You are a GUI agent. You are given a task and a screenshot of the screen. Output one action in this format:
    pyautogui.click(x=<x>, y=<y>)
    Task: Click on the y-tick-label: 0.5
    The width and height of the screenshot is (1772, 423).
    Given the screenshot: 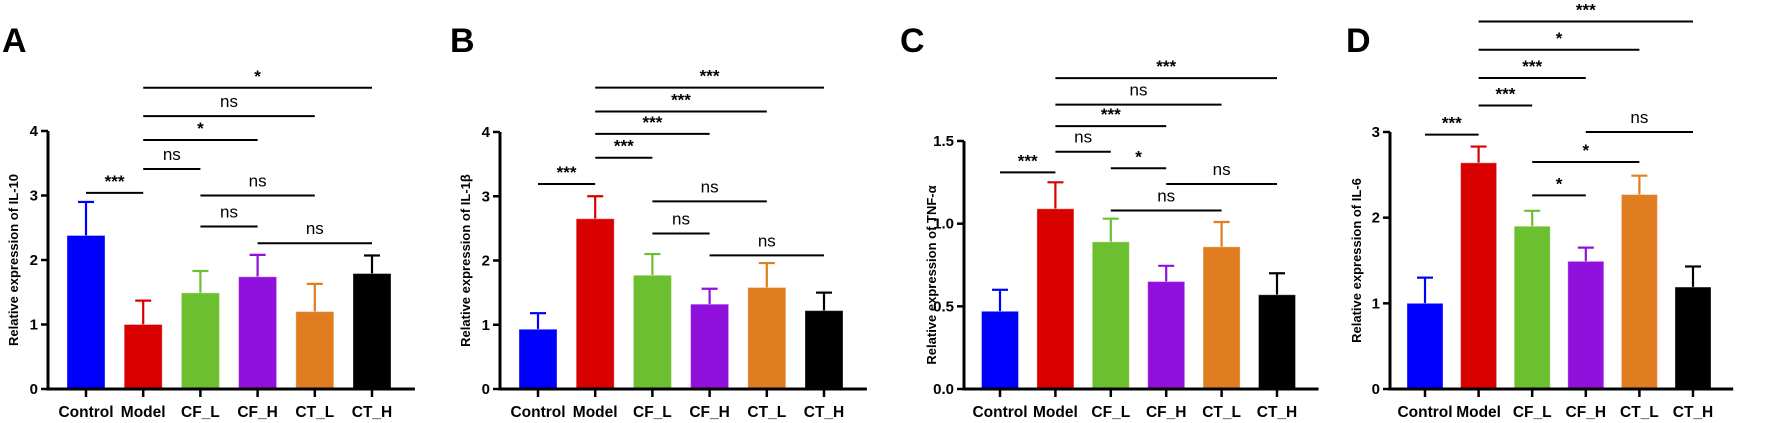 What is the action you would take?
    pyautogui.click(x=943, y=306)
    